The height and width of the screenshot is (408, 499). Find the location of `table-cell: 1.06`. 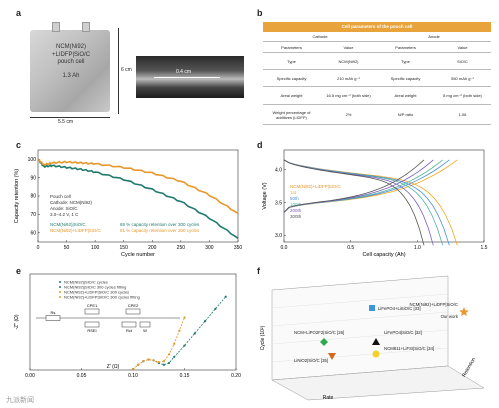

table-cell: 1.06 is located at coordinates (462, 114).